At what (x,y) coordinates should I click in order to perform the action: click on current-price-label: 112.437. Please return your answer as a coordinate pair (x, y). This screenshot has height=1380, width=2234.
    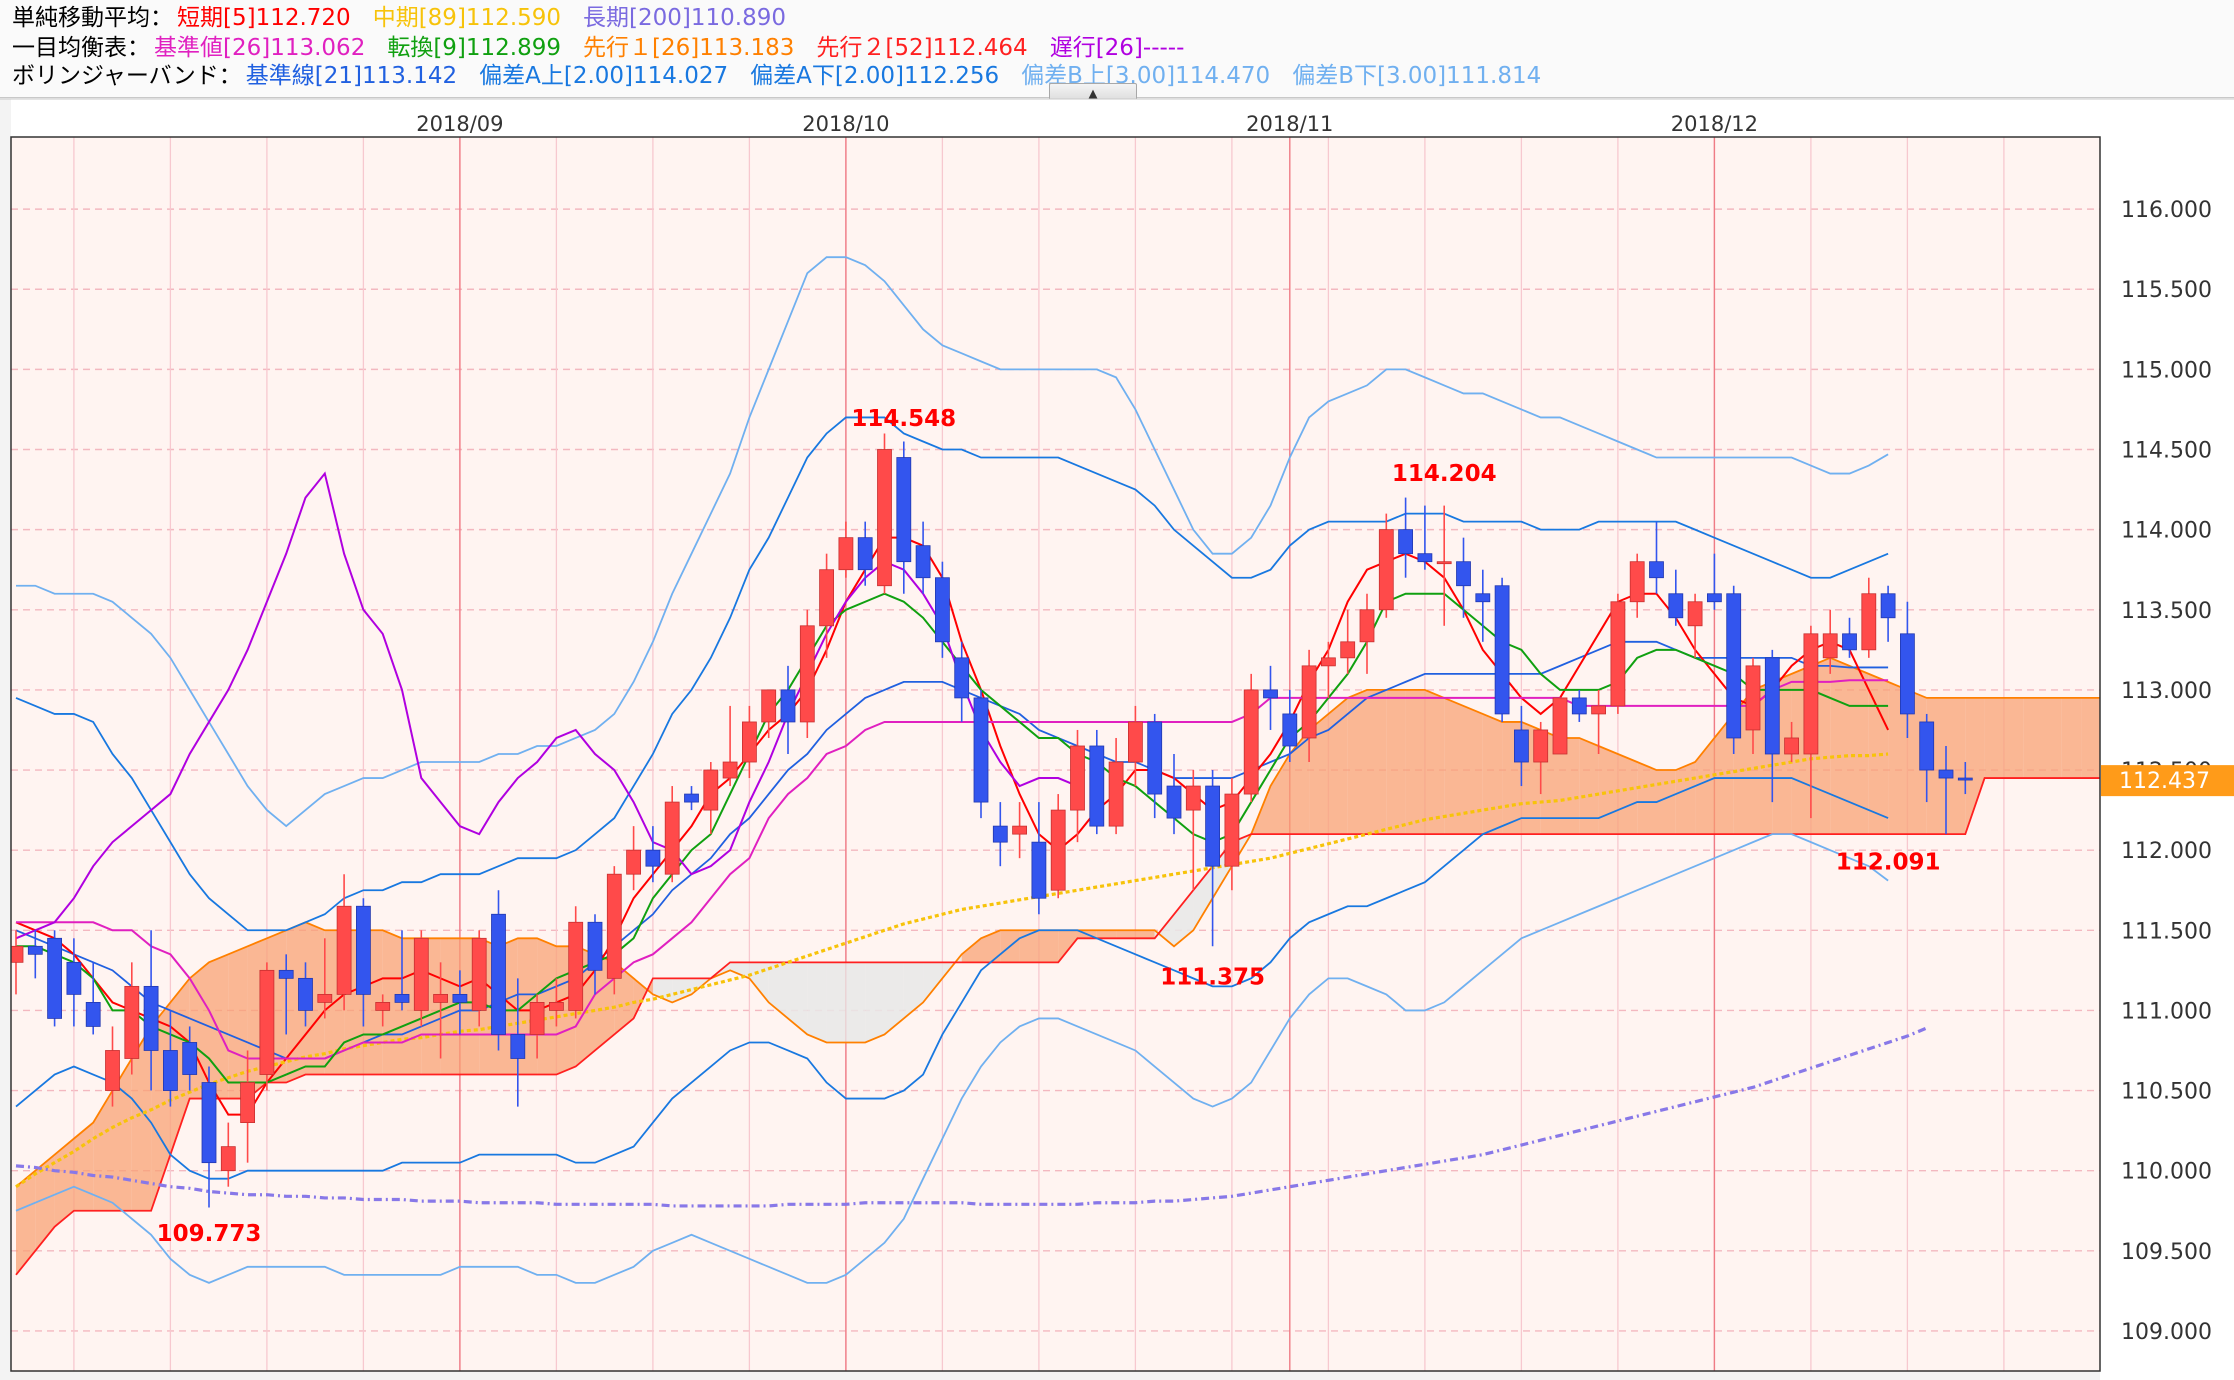
    Looking at the image, I should click on (2164, 781).